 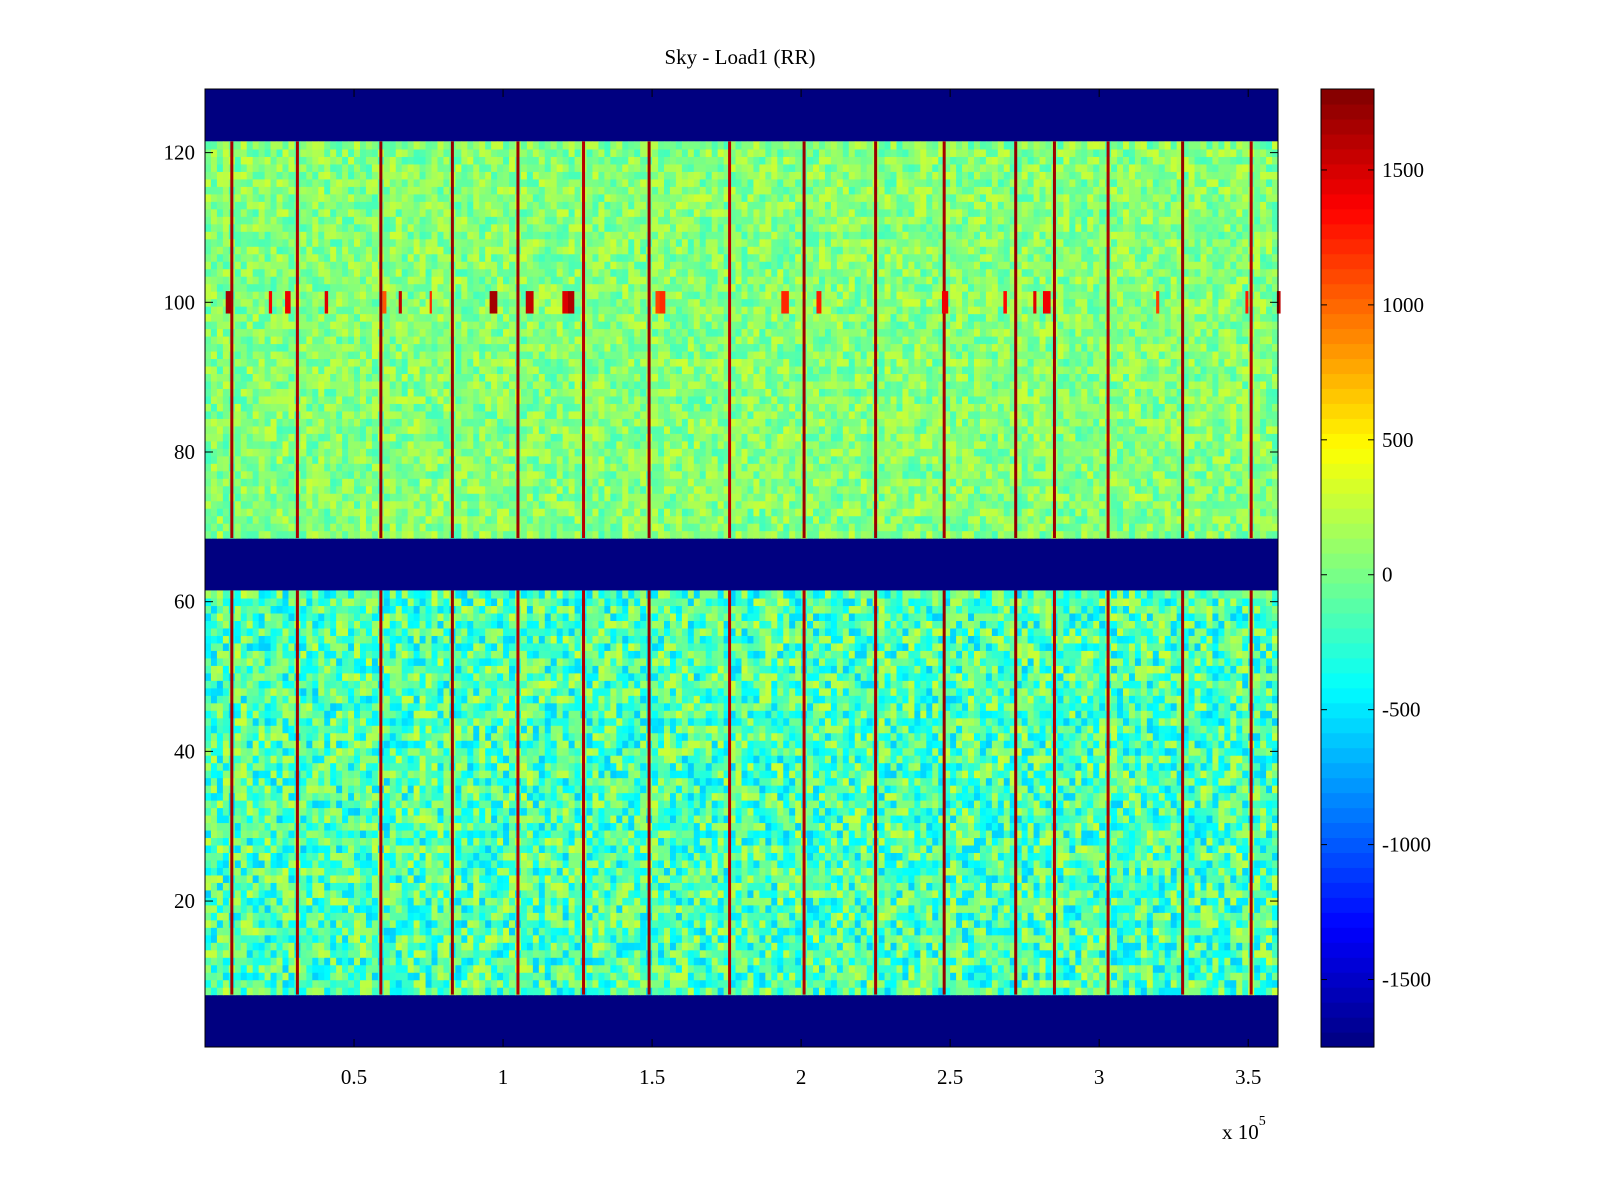 What do you see at coordinates (354, 1077) in the screenshot?
I see `x-tick-label: 0.5` at bounding box center [354, 1077].